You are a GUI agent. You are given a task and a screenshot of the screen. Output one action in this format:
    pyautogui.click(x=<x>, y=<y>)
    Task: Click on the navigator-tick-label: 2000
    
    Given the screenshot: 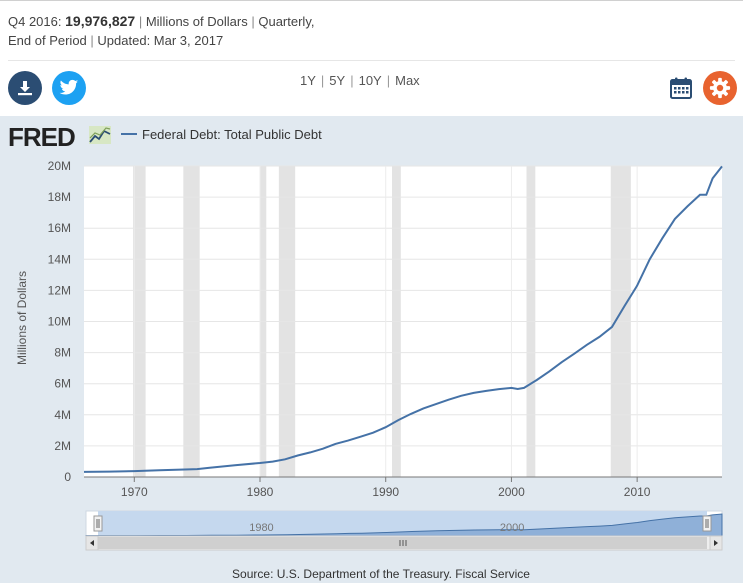 What is the action you would take?
    pyautogui.click(x=512, y=528)
    